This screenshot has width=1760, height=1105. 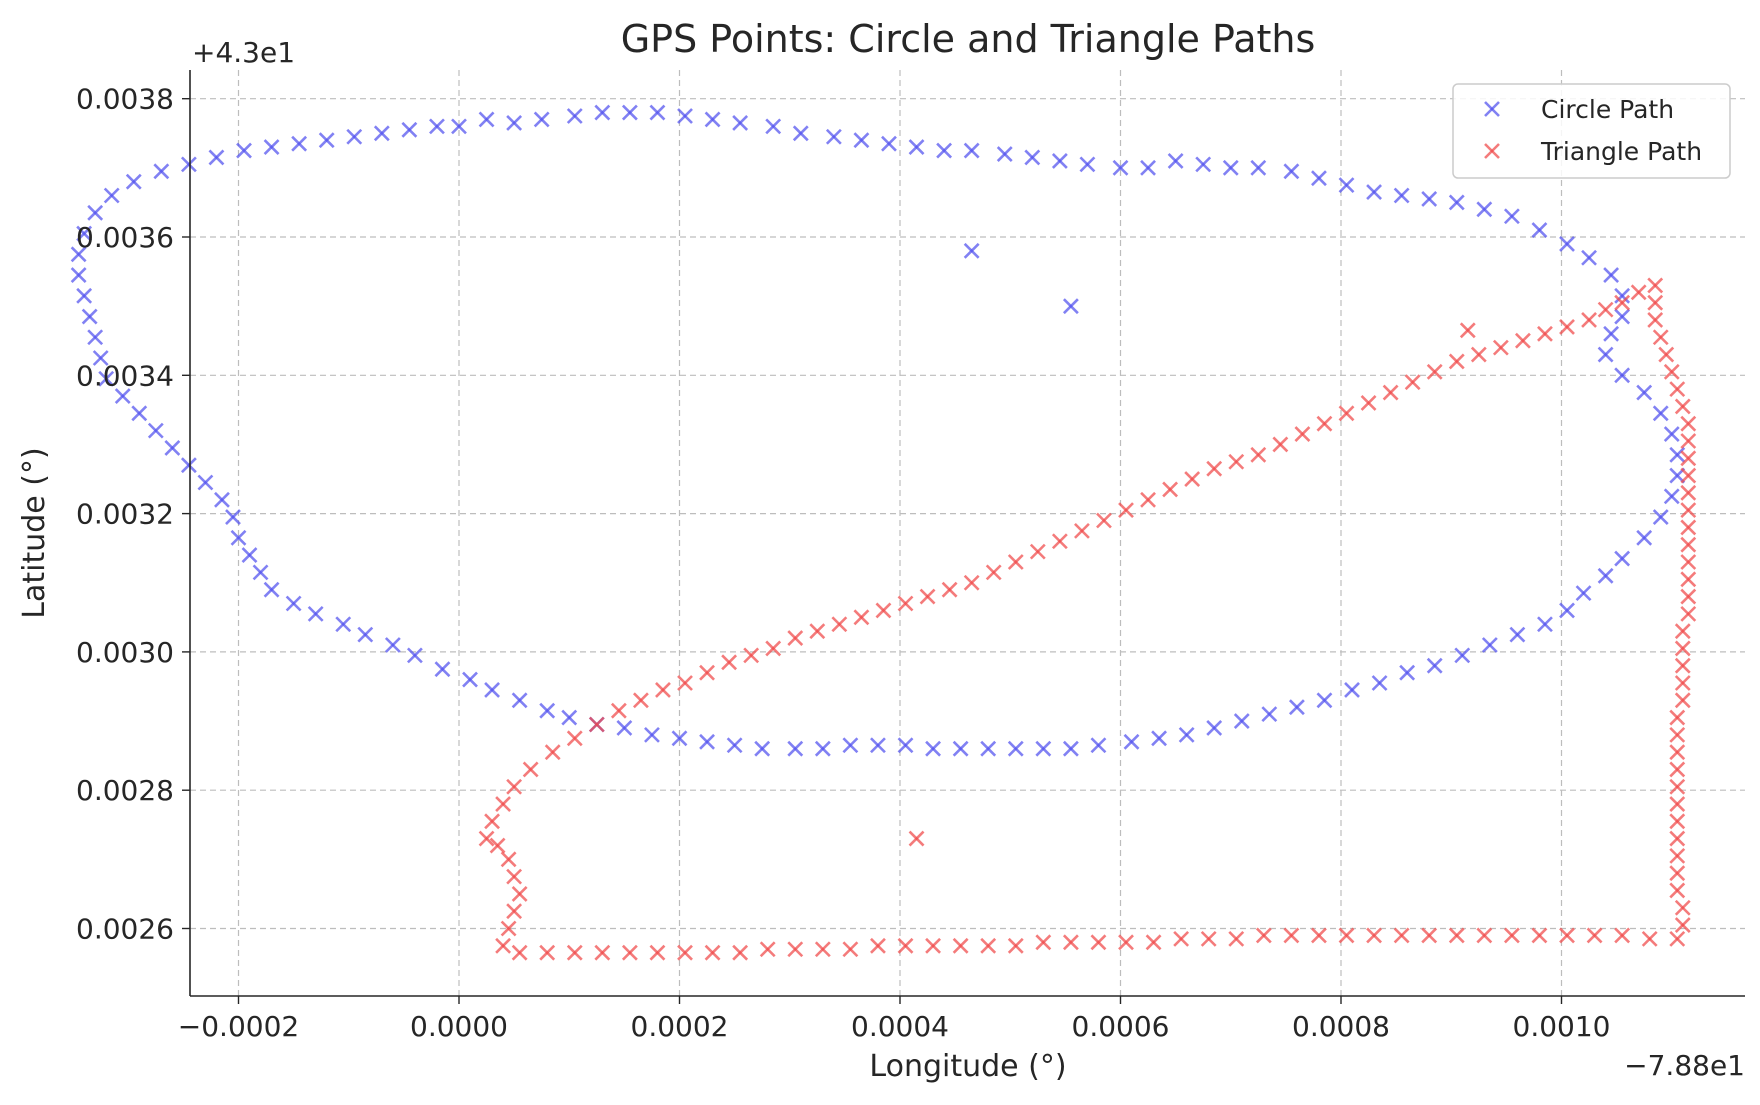 What do you see at coordinates (125, 514) in the screenshot?
I see `y-tick-label: 0.0032` at bounding box center [125, 514].